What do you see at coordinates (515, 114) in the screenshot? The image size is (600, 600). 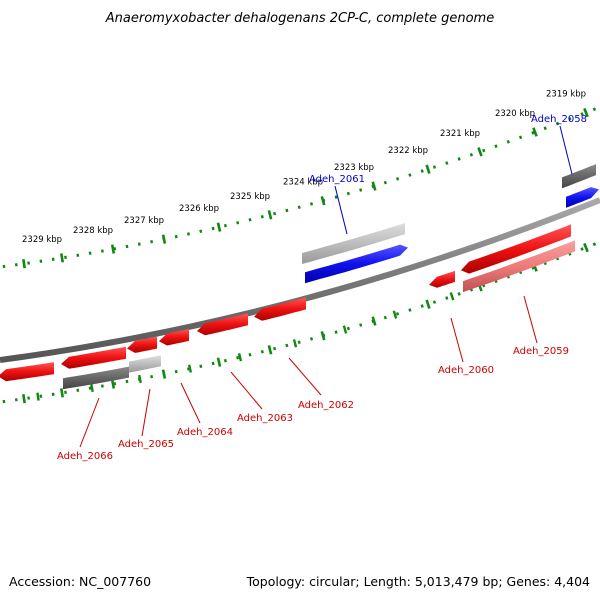 I see `kbp-tick-label: 2320 kbp` at bounding box center [515, 114].